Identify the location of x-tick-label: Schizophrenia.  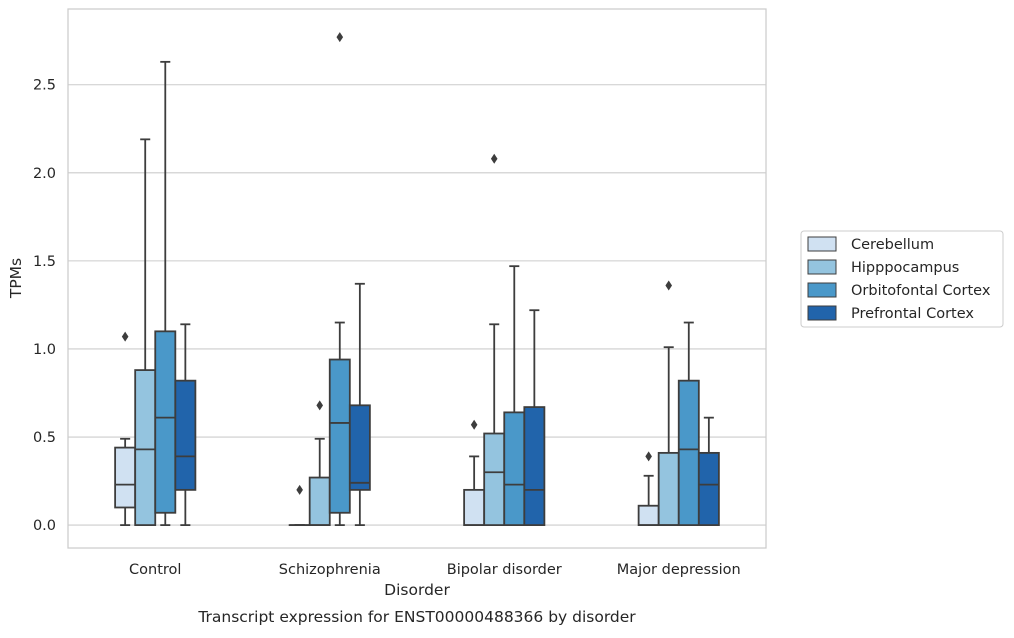
(330, 570).